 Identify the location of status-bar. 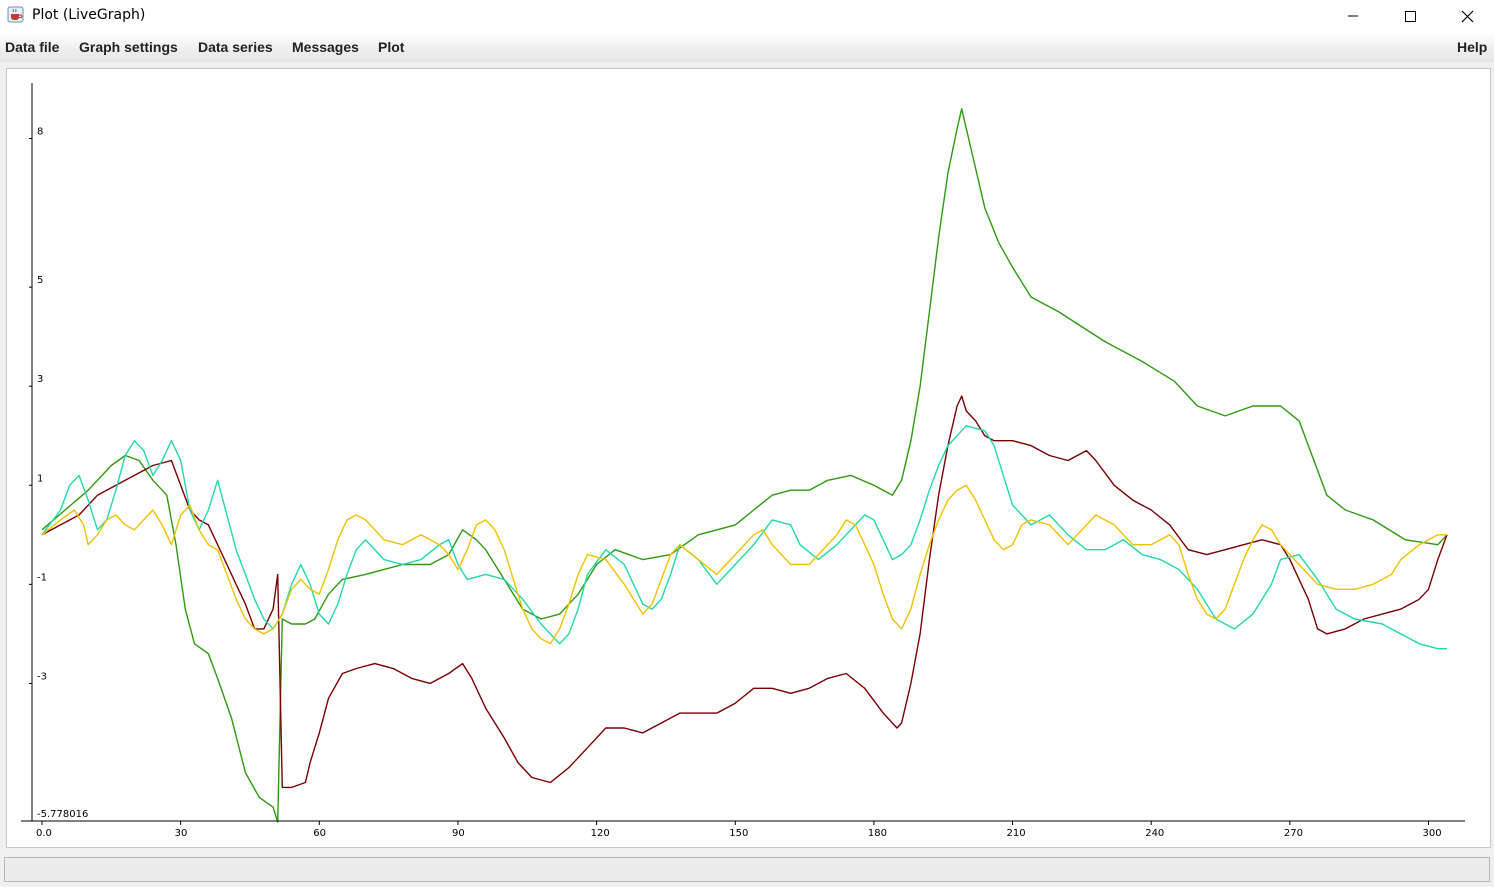
(747, 869).